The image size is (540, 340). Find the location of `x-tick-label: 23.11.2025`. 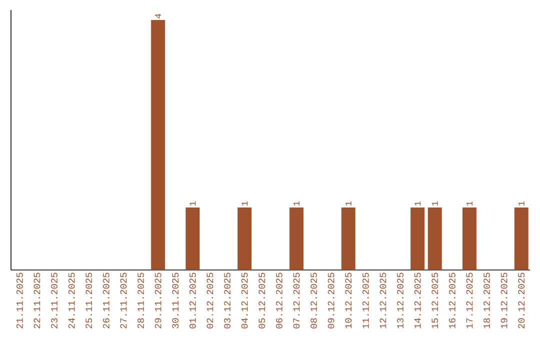

x-tick-label: 23.11.2025 is located at coordinates (54, 300).